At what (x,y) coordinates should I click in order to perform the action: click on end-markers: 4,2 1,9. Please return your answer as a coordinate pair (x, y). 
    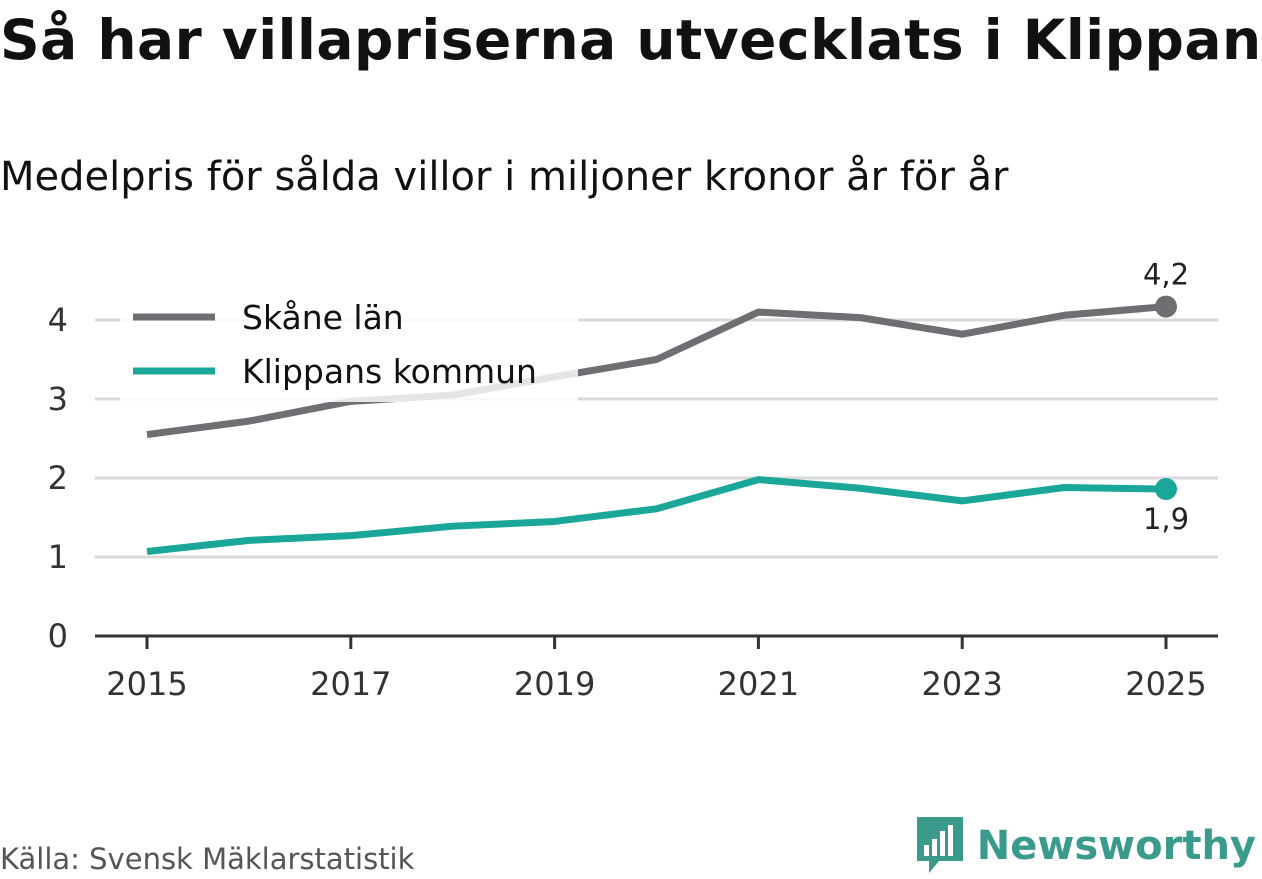
    Looking at the image, I should click on (1166, 397).